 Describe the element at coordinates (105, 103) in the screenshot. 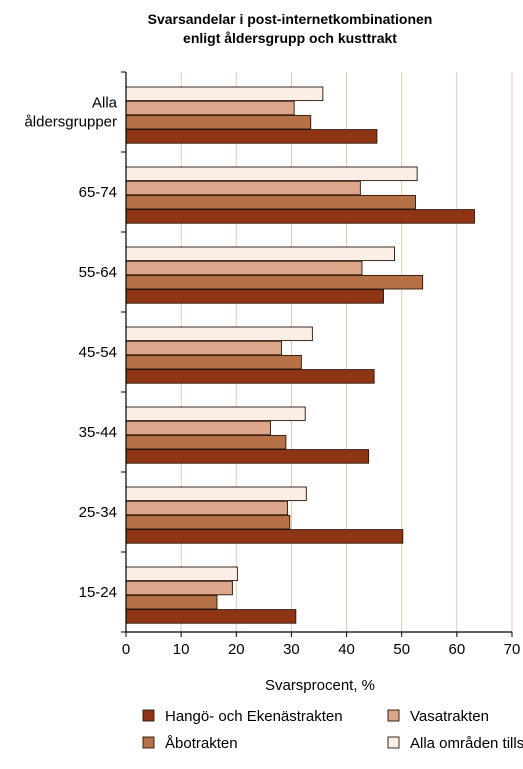

I see `category-label-0-0: Alla` at that location.